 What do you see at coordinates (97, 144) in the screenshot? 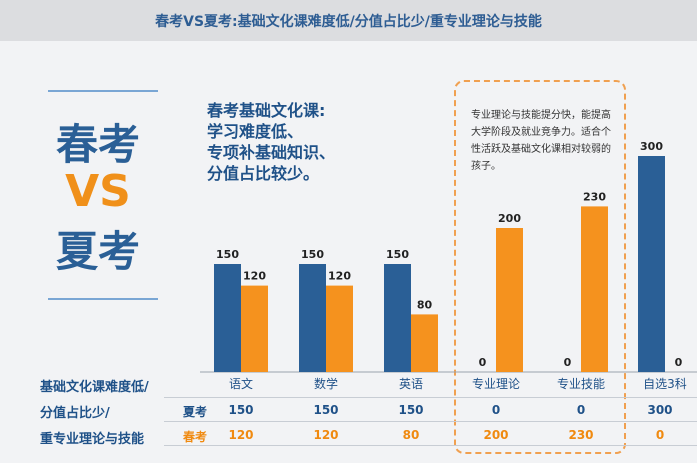
I see `spring-exam-title: 春考` at bounding box center [97, 144].